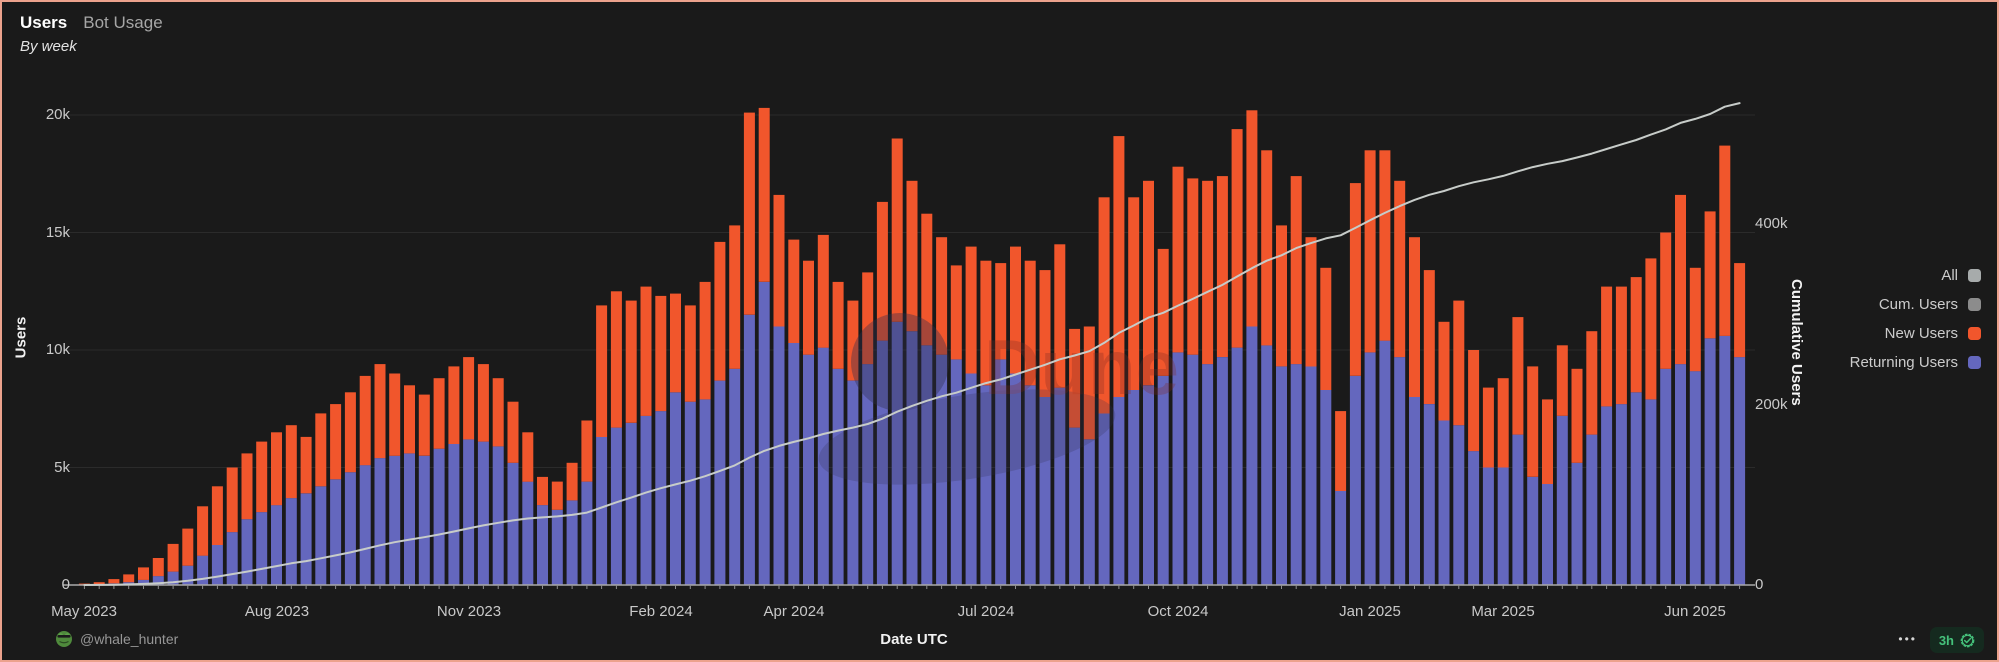  Describe the element at coordinates (1930, 304) in the screenshot. I see `legend-item-cum-users: Cum. Users` at that location.